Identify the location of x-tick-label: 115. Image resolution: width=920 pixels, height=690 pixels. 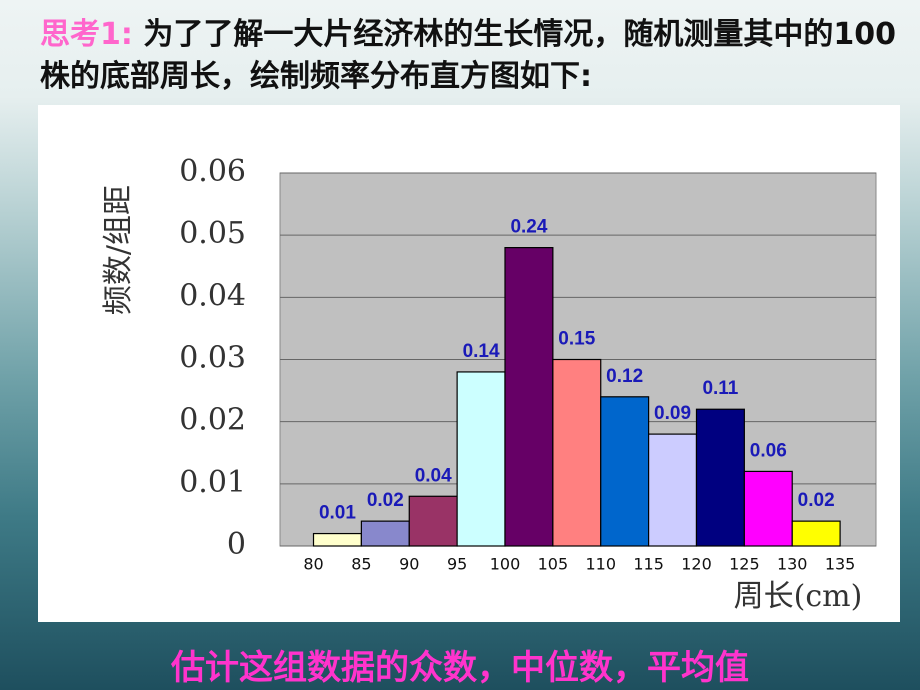
(648, 564).